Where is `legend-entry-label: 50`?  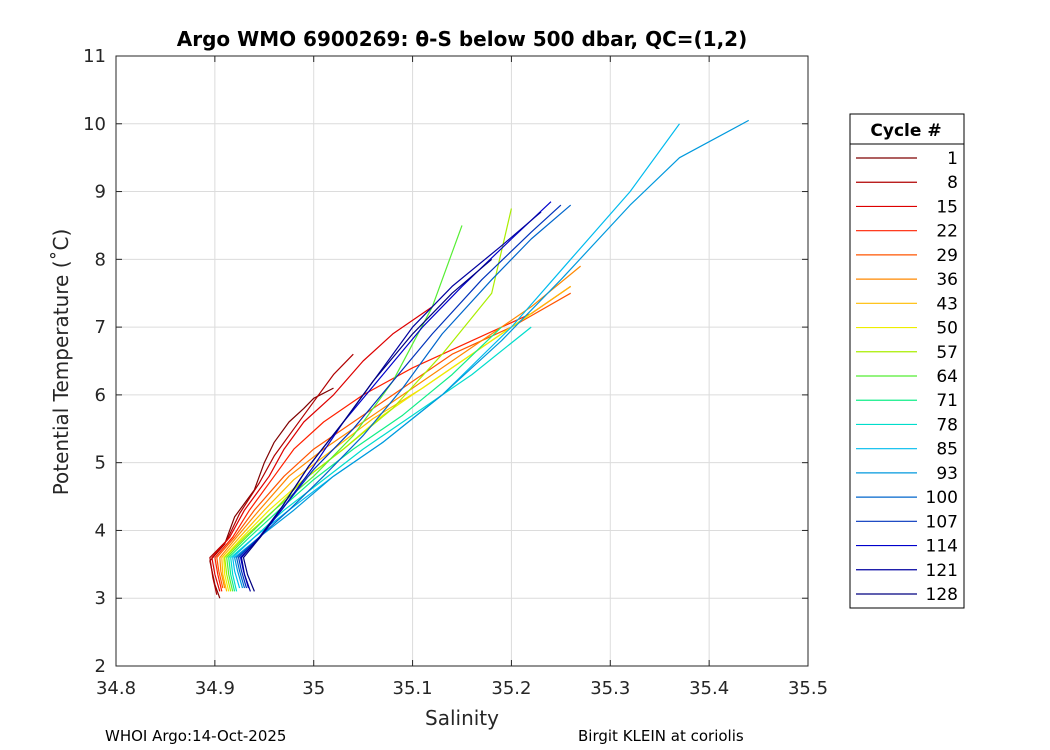
legend-entry-label: 50 is located at coordinates (947, 329).